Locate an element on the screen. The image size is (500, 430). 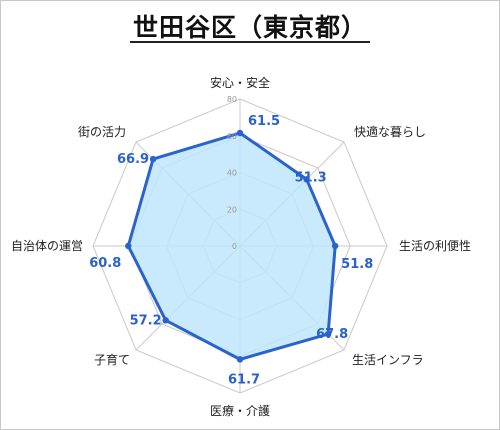
value-label-1: 51.3 is located at coordinates (311, 177).